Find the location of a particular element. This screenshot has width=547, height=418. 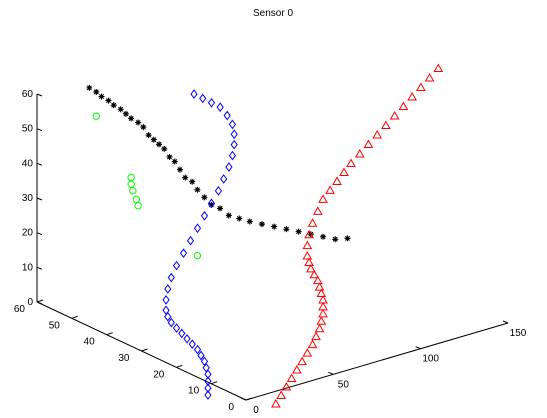

y-tick-label: 30 is located at coordinates (124, 358).